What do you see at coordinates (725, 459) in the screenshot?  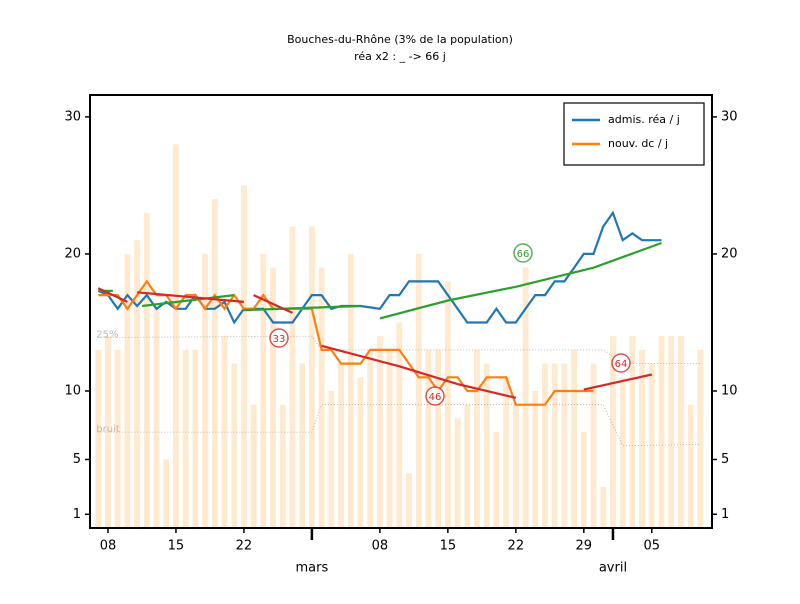 I see `y2-tick-label: 5` at bounding box center [725, 459].